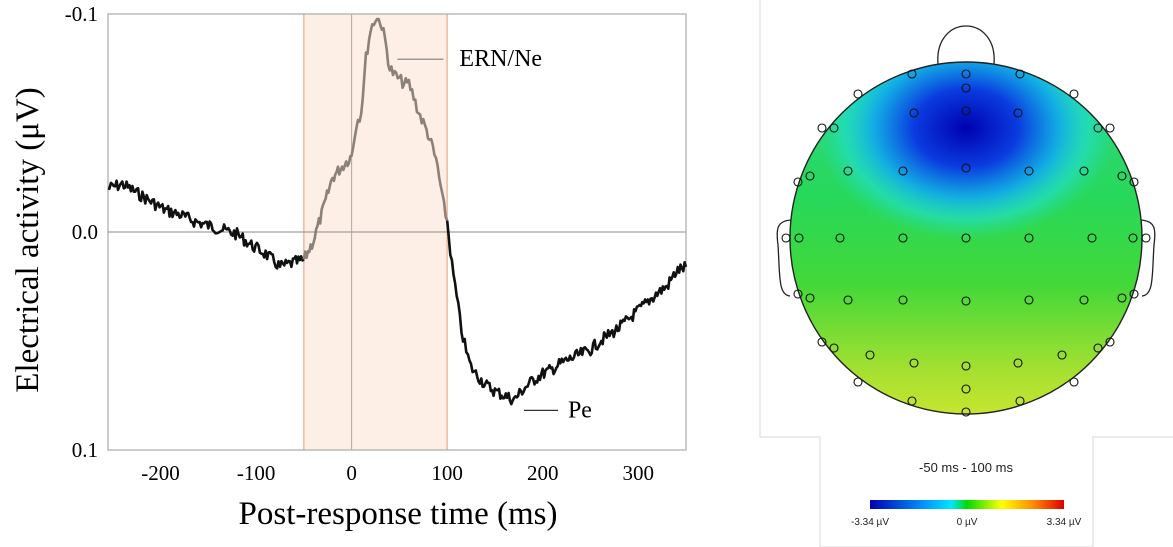  I want to click on head-right-ear, so click(1147, 258).